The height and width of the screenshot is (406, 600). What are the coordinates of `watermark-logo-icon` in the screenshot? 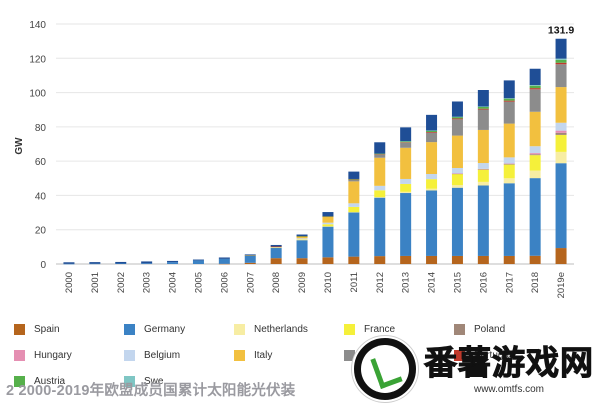 It's located at (385, 369).